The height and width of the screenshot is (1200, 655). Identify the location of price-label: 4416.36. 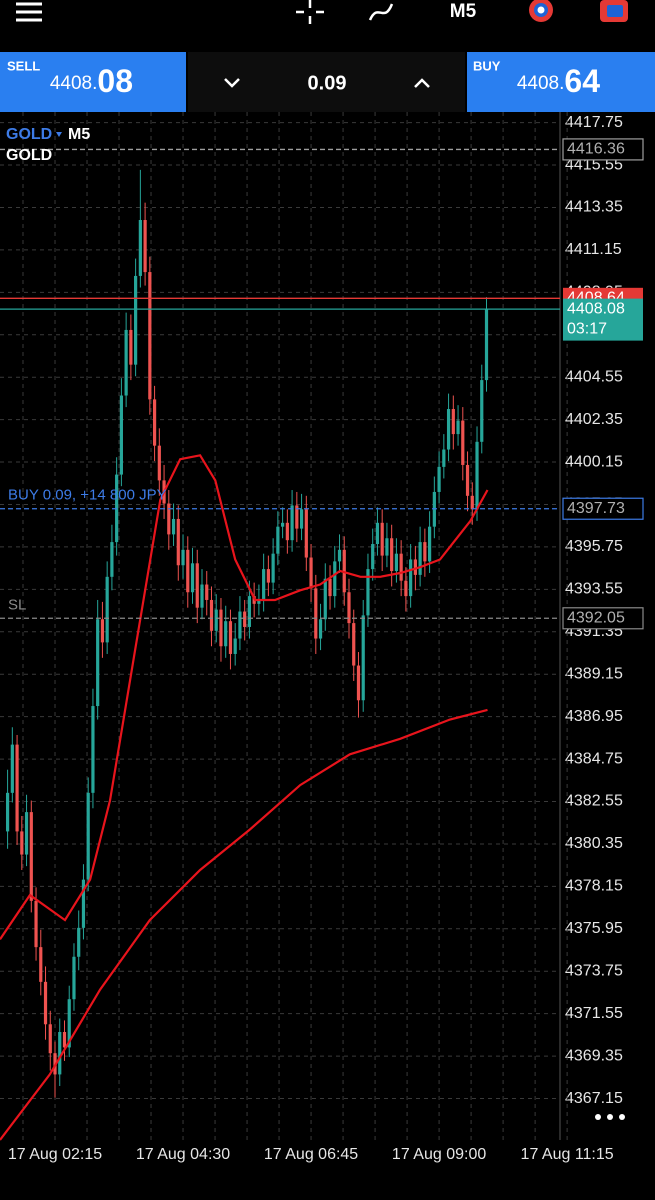
(596, 149).